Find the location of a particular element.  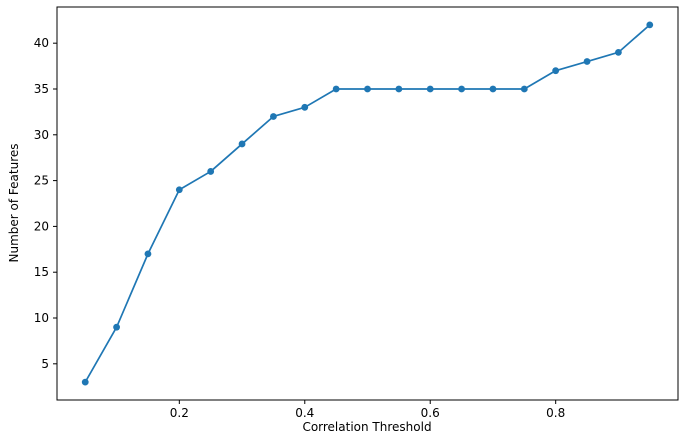

y-tick-label: 25 is located at coordinates (41, 181).